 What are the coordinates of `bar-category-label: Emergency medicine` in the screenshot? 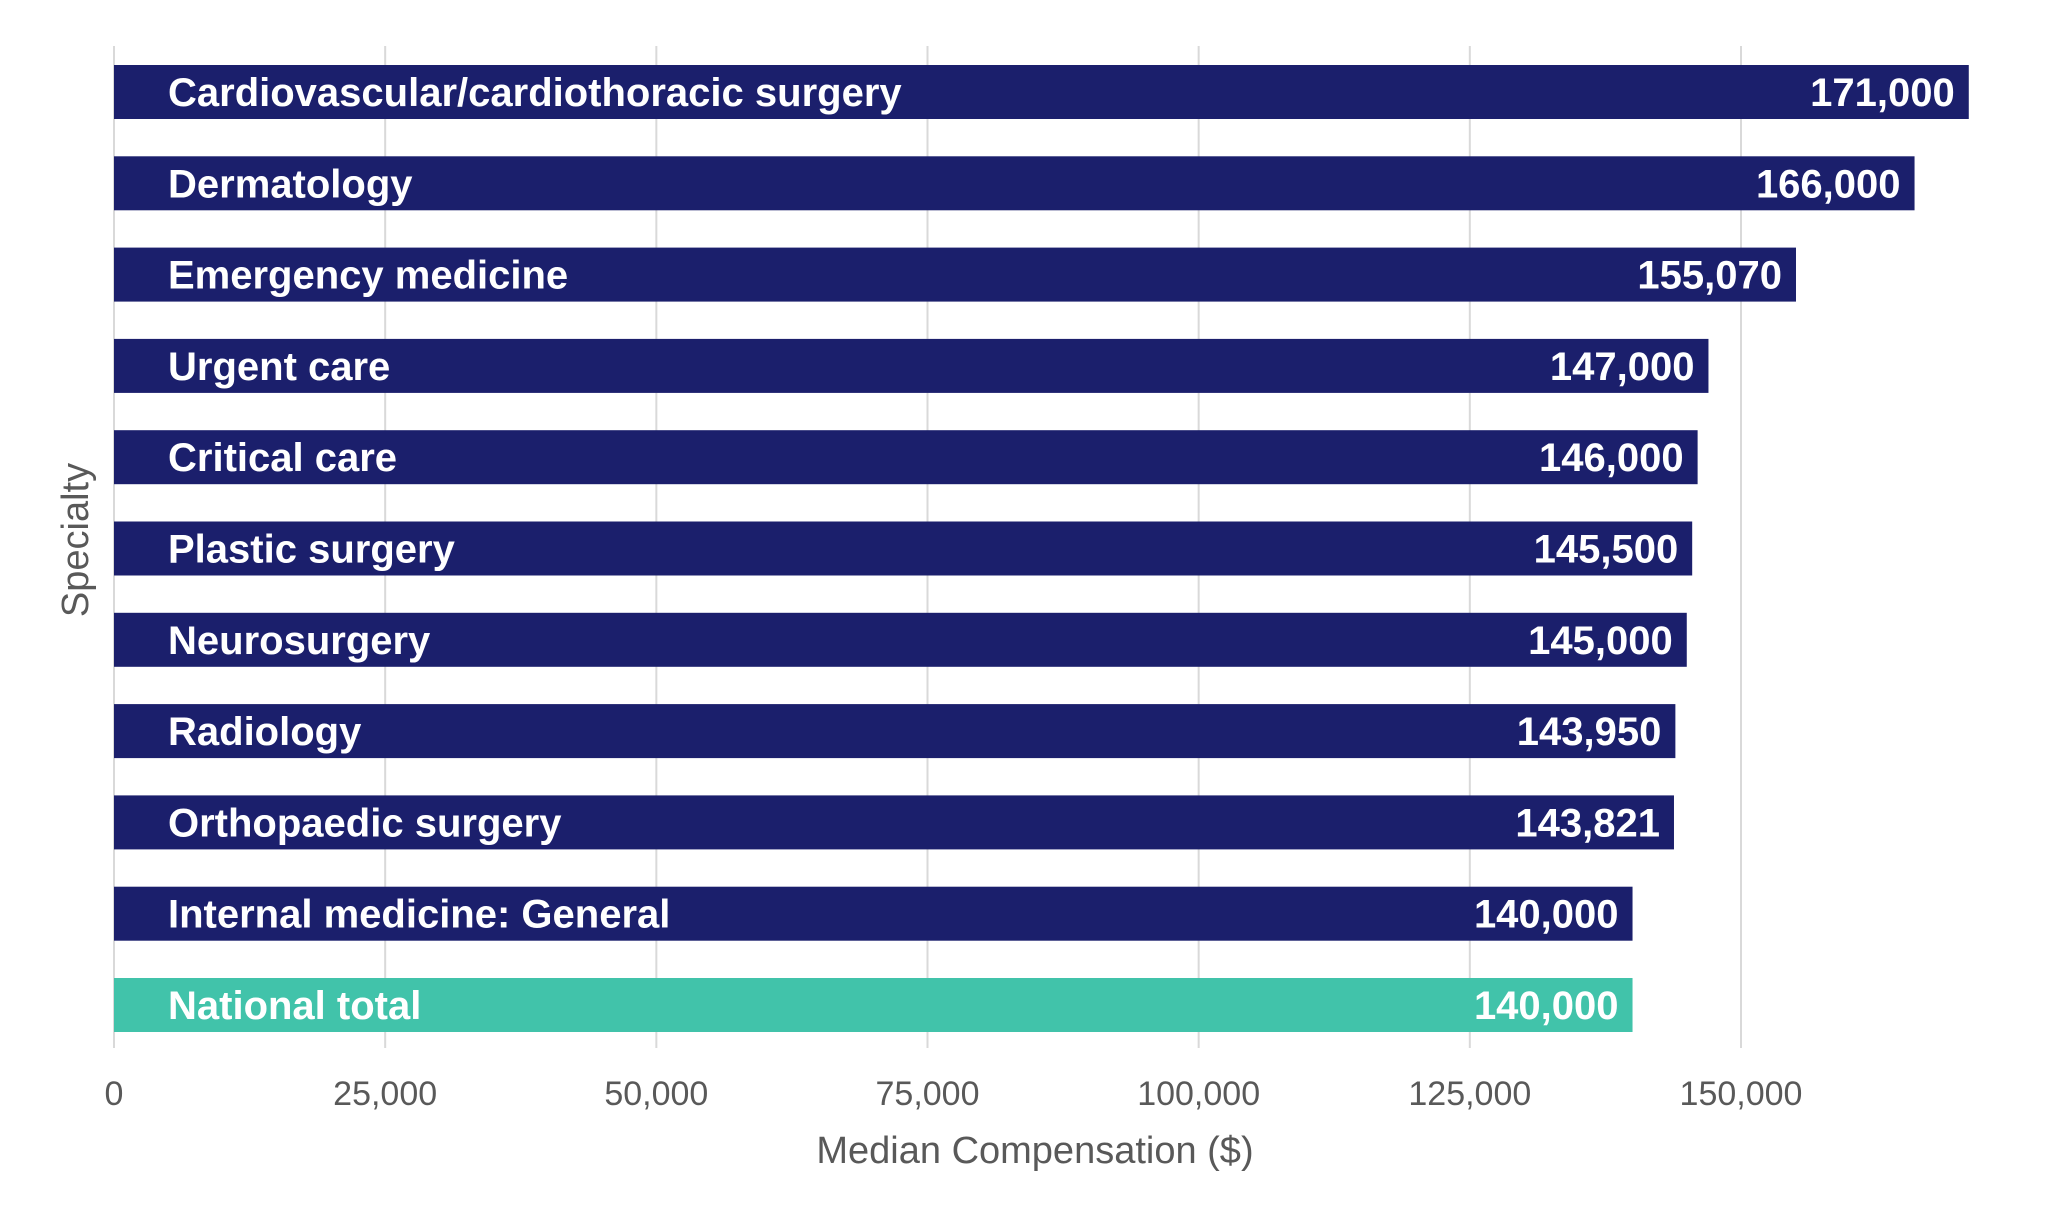 It's located at (368, 276).